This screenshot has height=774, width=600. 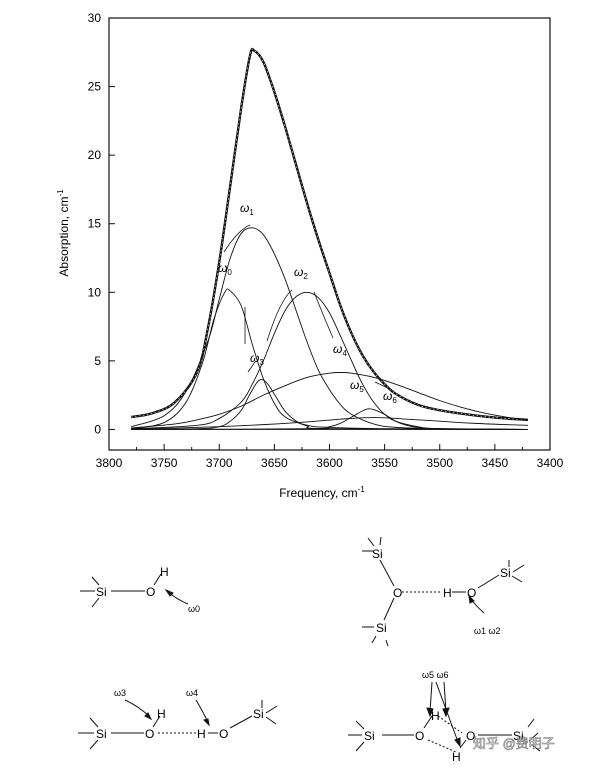 What do you see at coordinates (274, 463) in the screenshot?
I see `x-tick-label: 3650` at bounding box center [274, 463].